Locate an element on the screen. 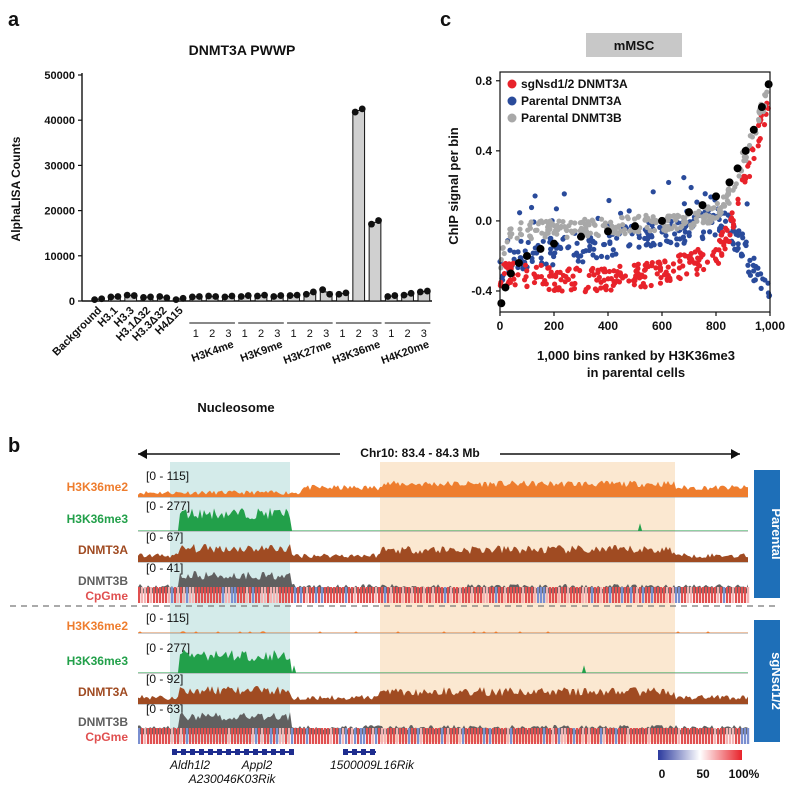 This screenshot has height=796, width=800. condition-tab-sgnsd: sgNsd1/2 is located at coordinates (769, 681).